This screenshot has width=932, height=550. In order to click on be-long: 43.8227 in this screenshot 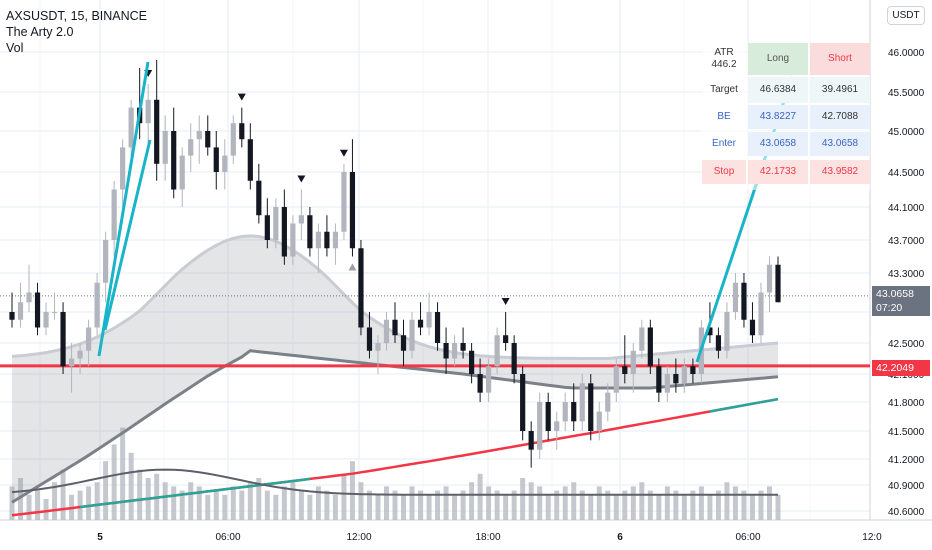, I will do `click(778, 117)`.